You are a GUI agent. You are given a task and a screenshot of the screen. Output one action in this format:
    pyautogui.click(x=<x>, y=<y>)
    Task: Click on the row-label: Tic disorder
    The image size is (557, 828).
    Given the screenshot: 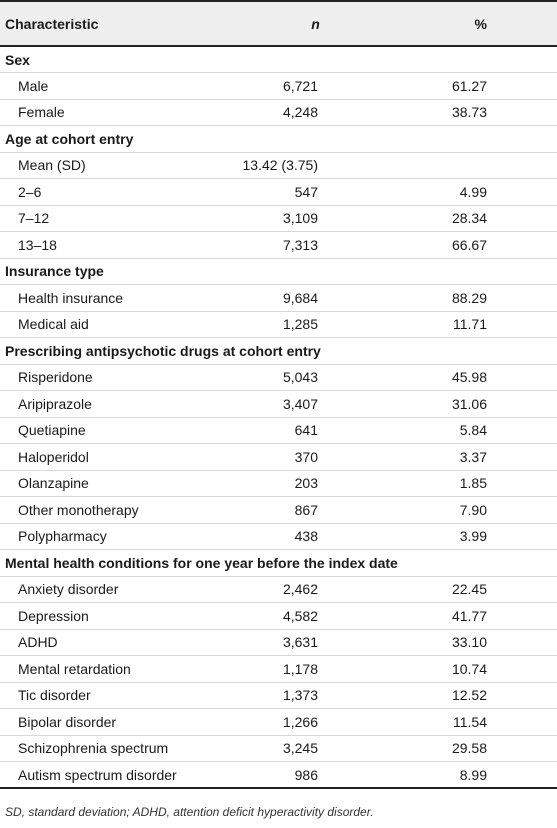 What is the action you would take?
    pyautogui.click(x=116, y=695)
    